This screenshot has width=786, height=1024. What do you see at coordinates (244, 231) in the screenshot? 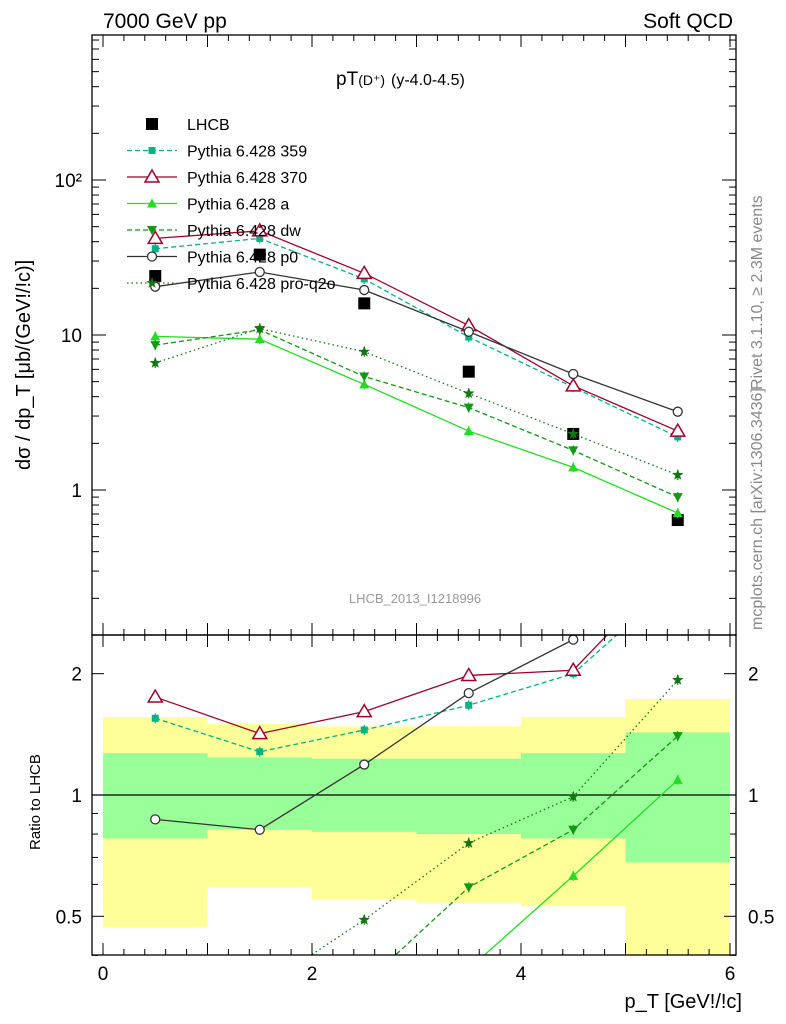
I see `legend-label: Pythia 6.428 dw` at bounding box center [244, 231].